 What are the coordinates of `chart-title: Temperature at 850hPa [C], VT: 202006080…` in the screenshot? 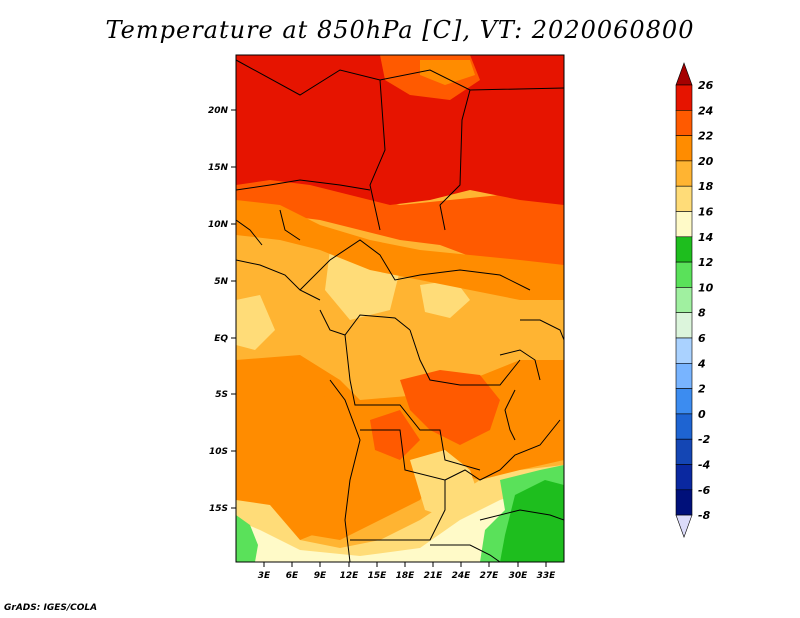 It's located at (400, 30).